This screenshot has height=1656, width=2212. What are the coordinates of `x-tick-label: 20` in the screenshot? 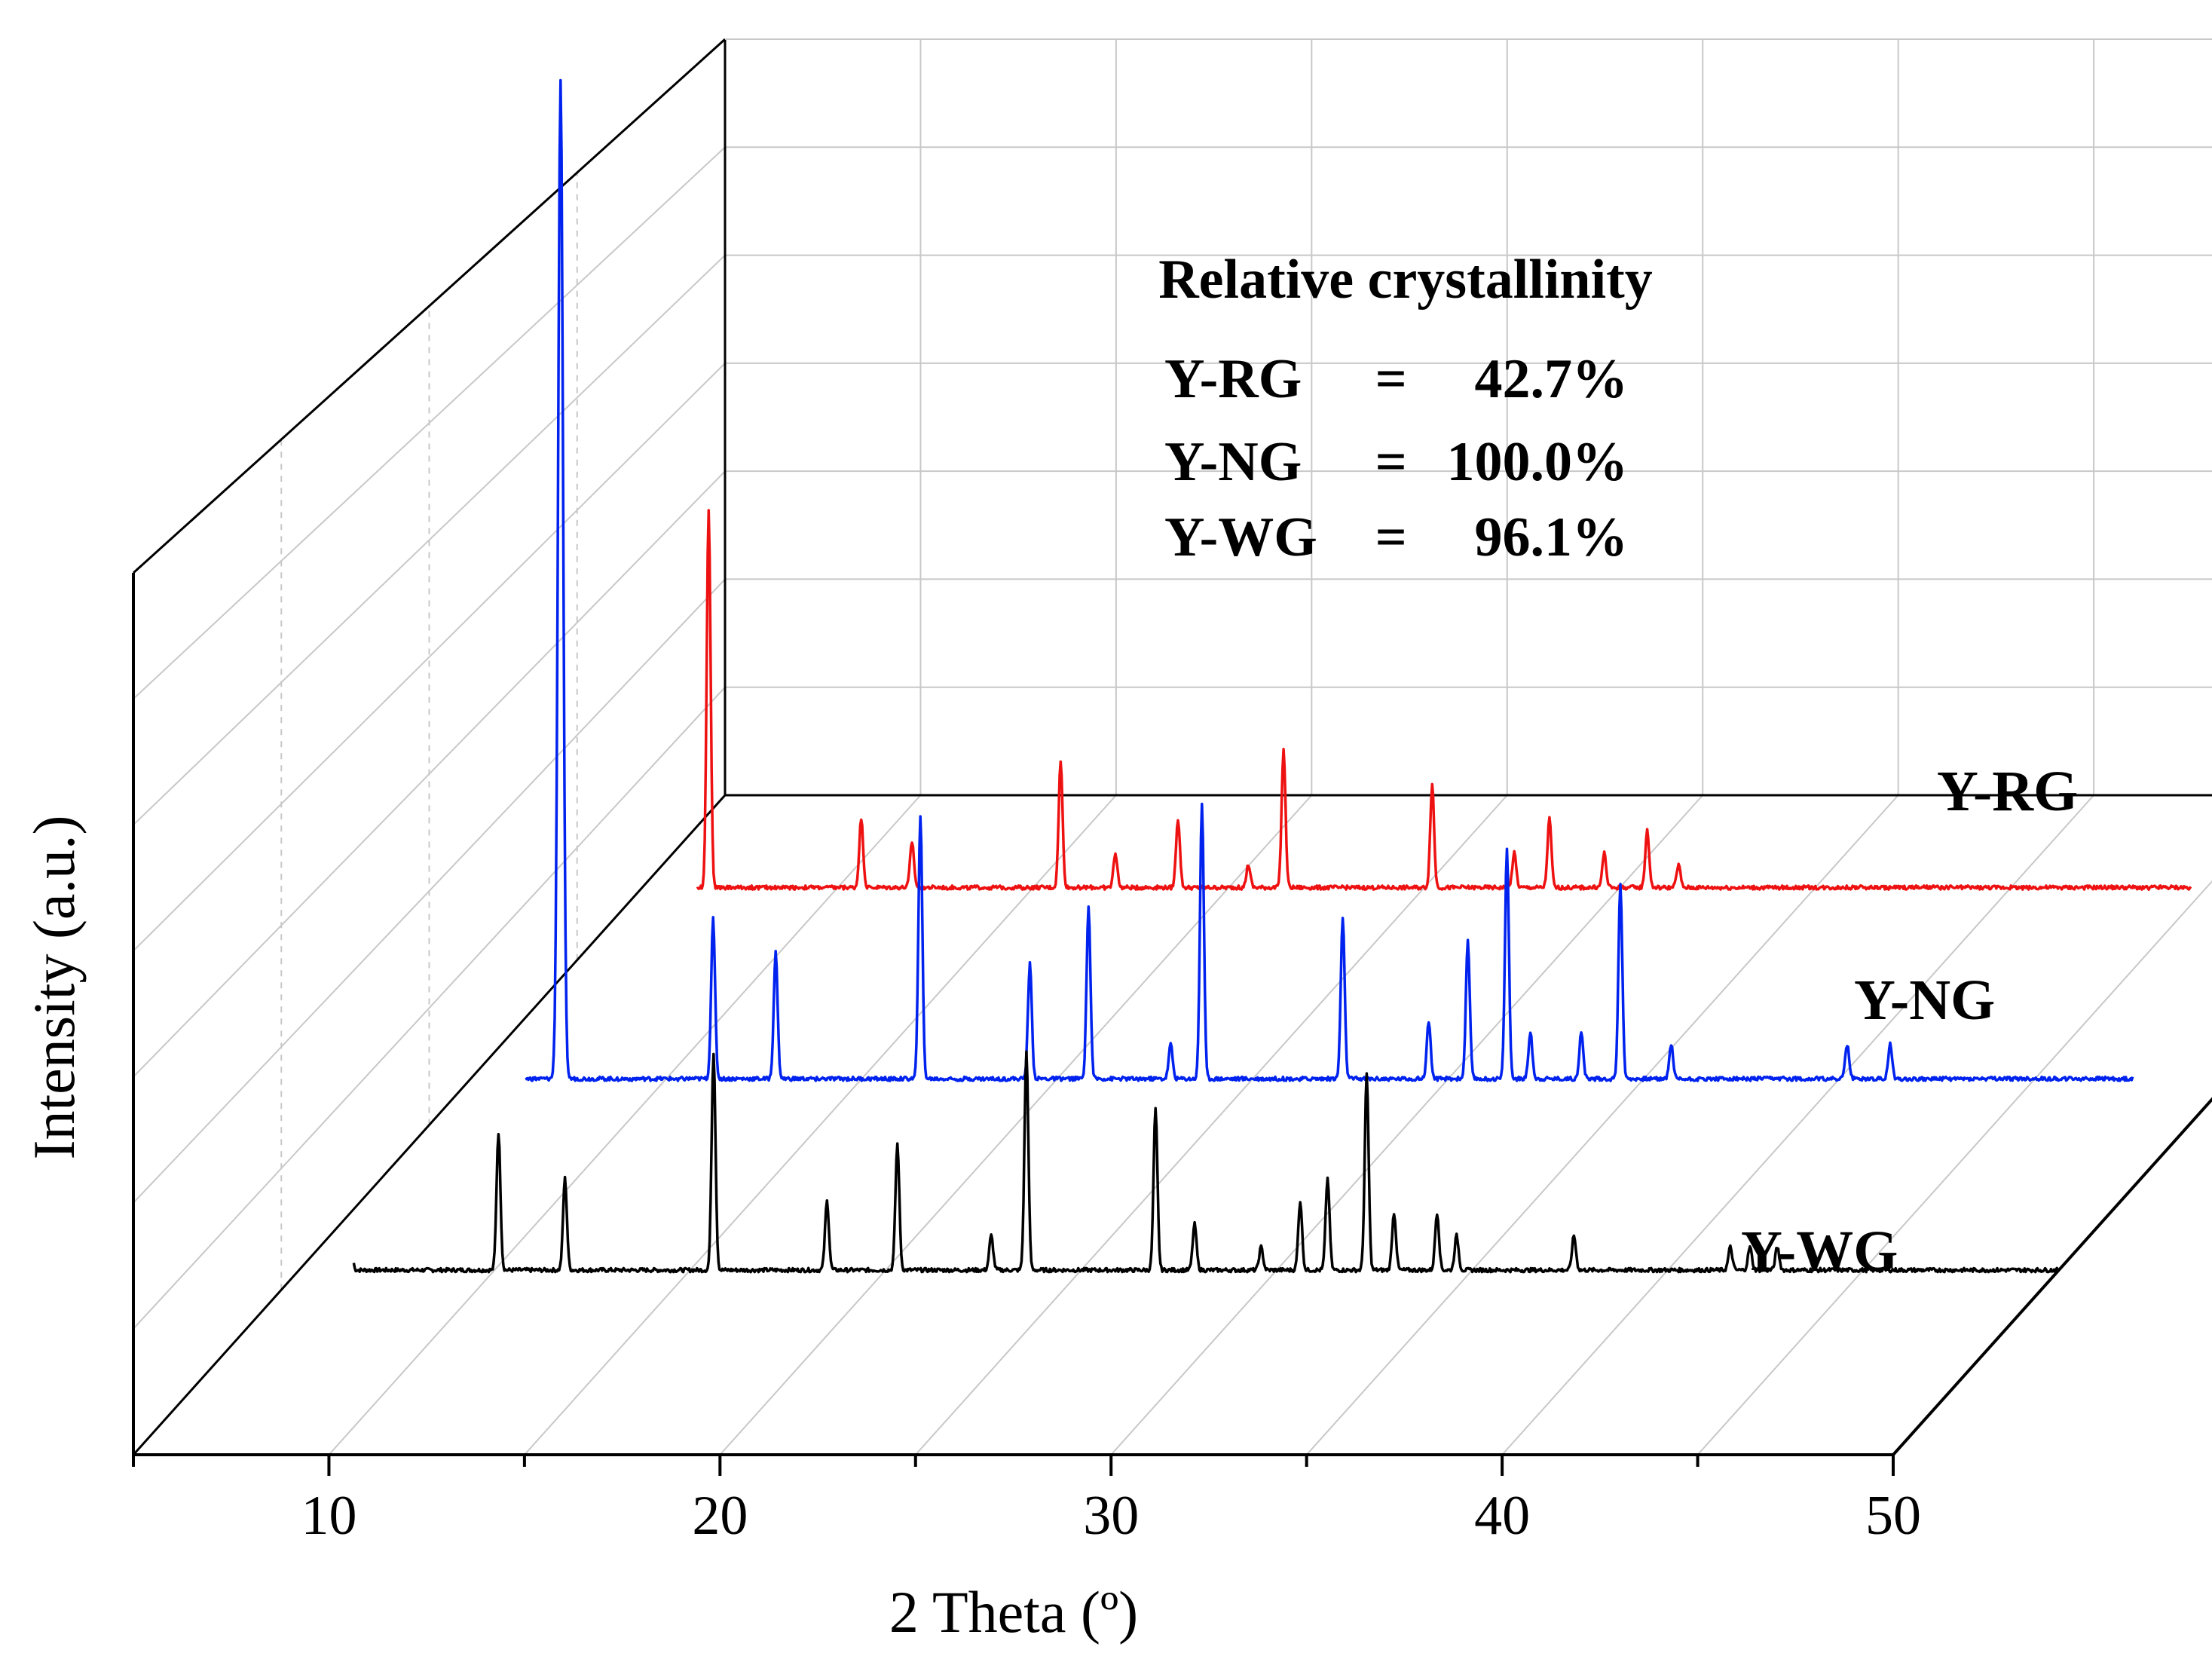 It's located at (720, 1516).